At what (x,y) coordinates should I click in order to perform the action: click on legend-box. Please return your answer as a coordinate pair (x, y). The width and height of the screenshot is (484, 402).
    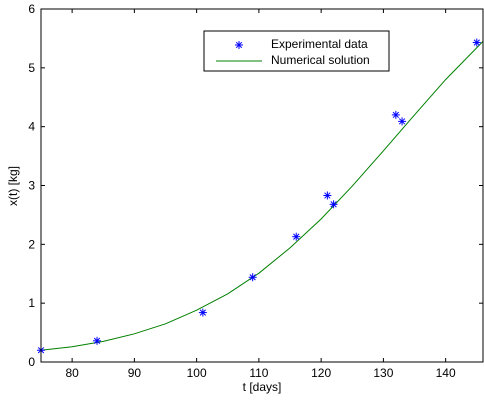
    Looking at the image, I should click on (296, 51).